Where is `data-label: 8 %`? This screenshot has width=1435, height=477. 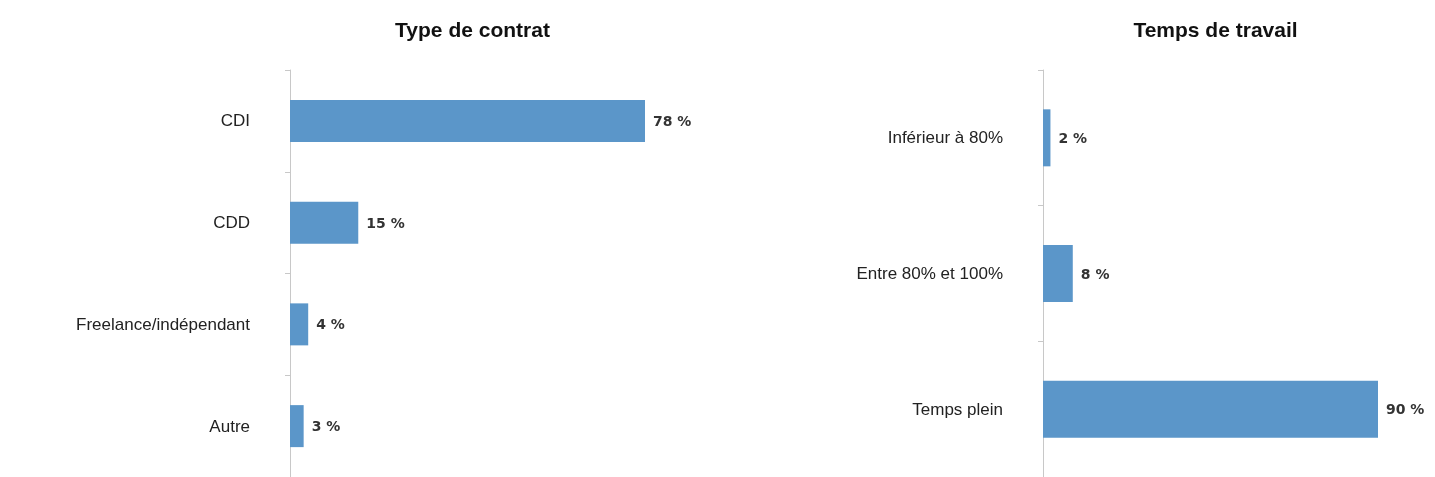 data-label: 8 % is located at coordinates (1095, 273).